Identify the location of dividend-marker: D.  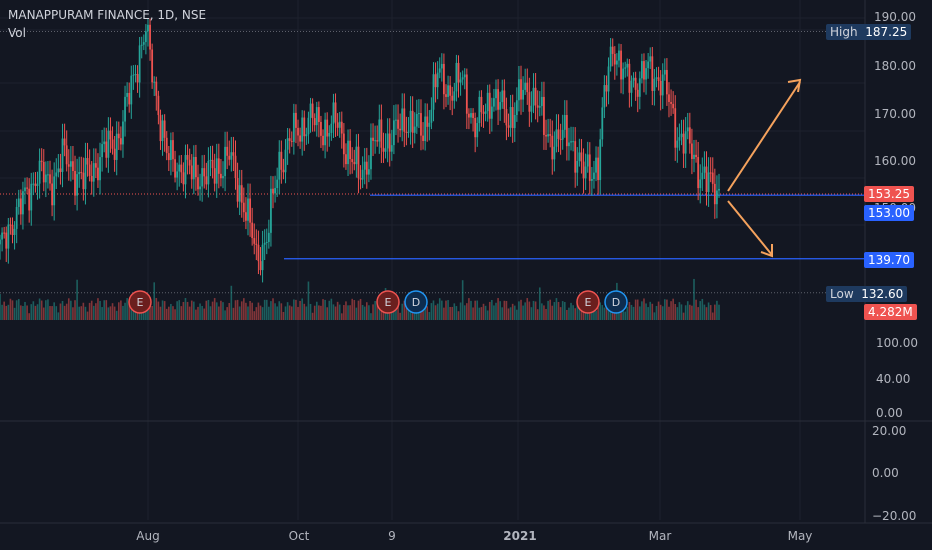
(416, 302).